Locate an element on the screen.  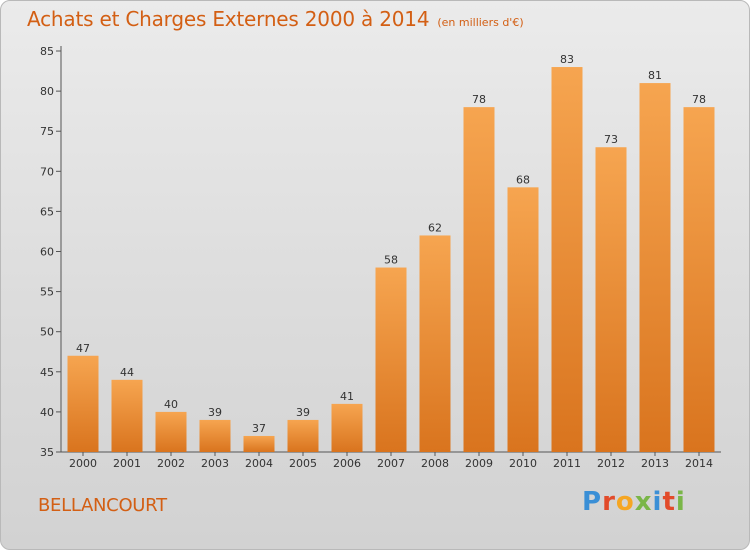
bar-2006 is located at coordinates (347, 427).